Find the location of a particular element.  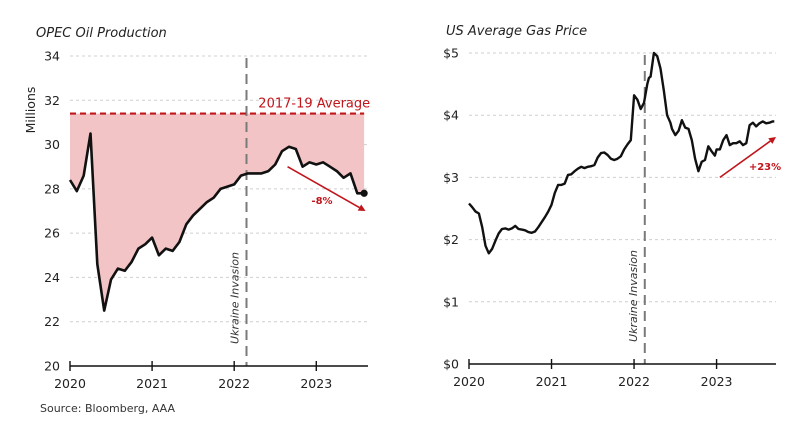

y-tick-label: $0 is located at coordinates (451, 364).